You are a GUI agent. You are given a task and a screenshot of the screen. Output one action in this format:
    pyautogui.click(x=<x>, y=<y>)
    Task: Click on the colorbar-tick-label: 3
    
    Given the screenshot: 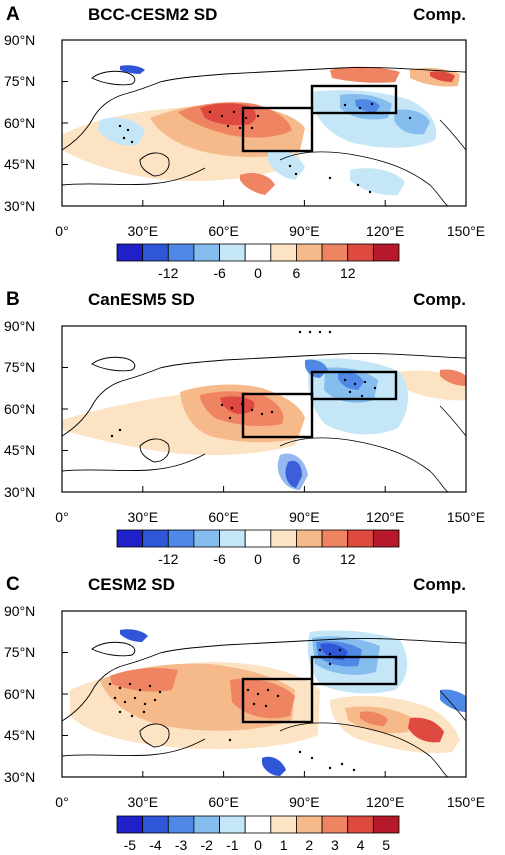 What is the action you would take?
    pyautogui.click(x=335, y=845)
    